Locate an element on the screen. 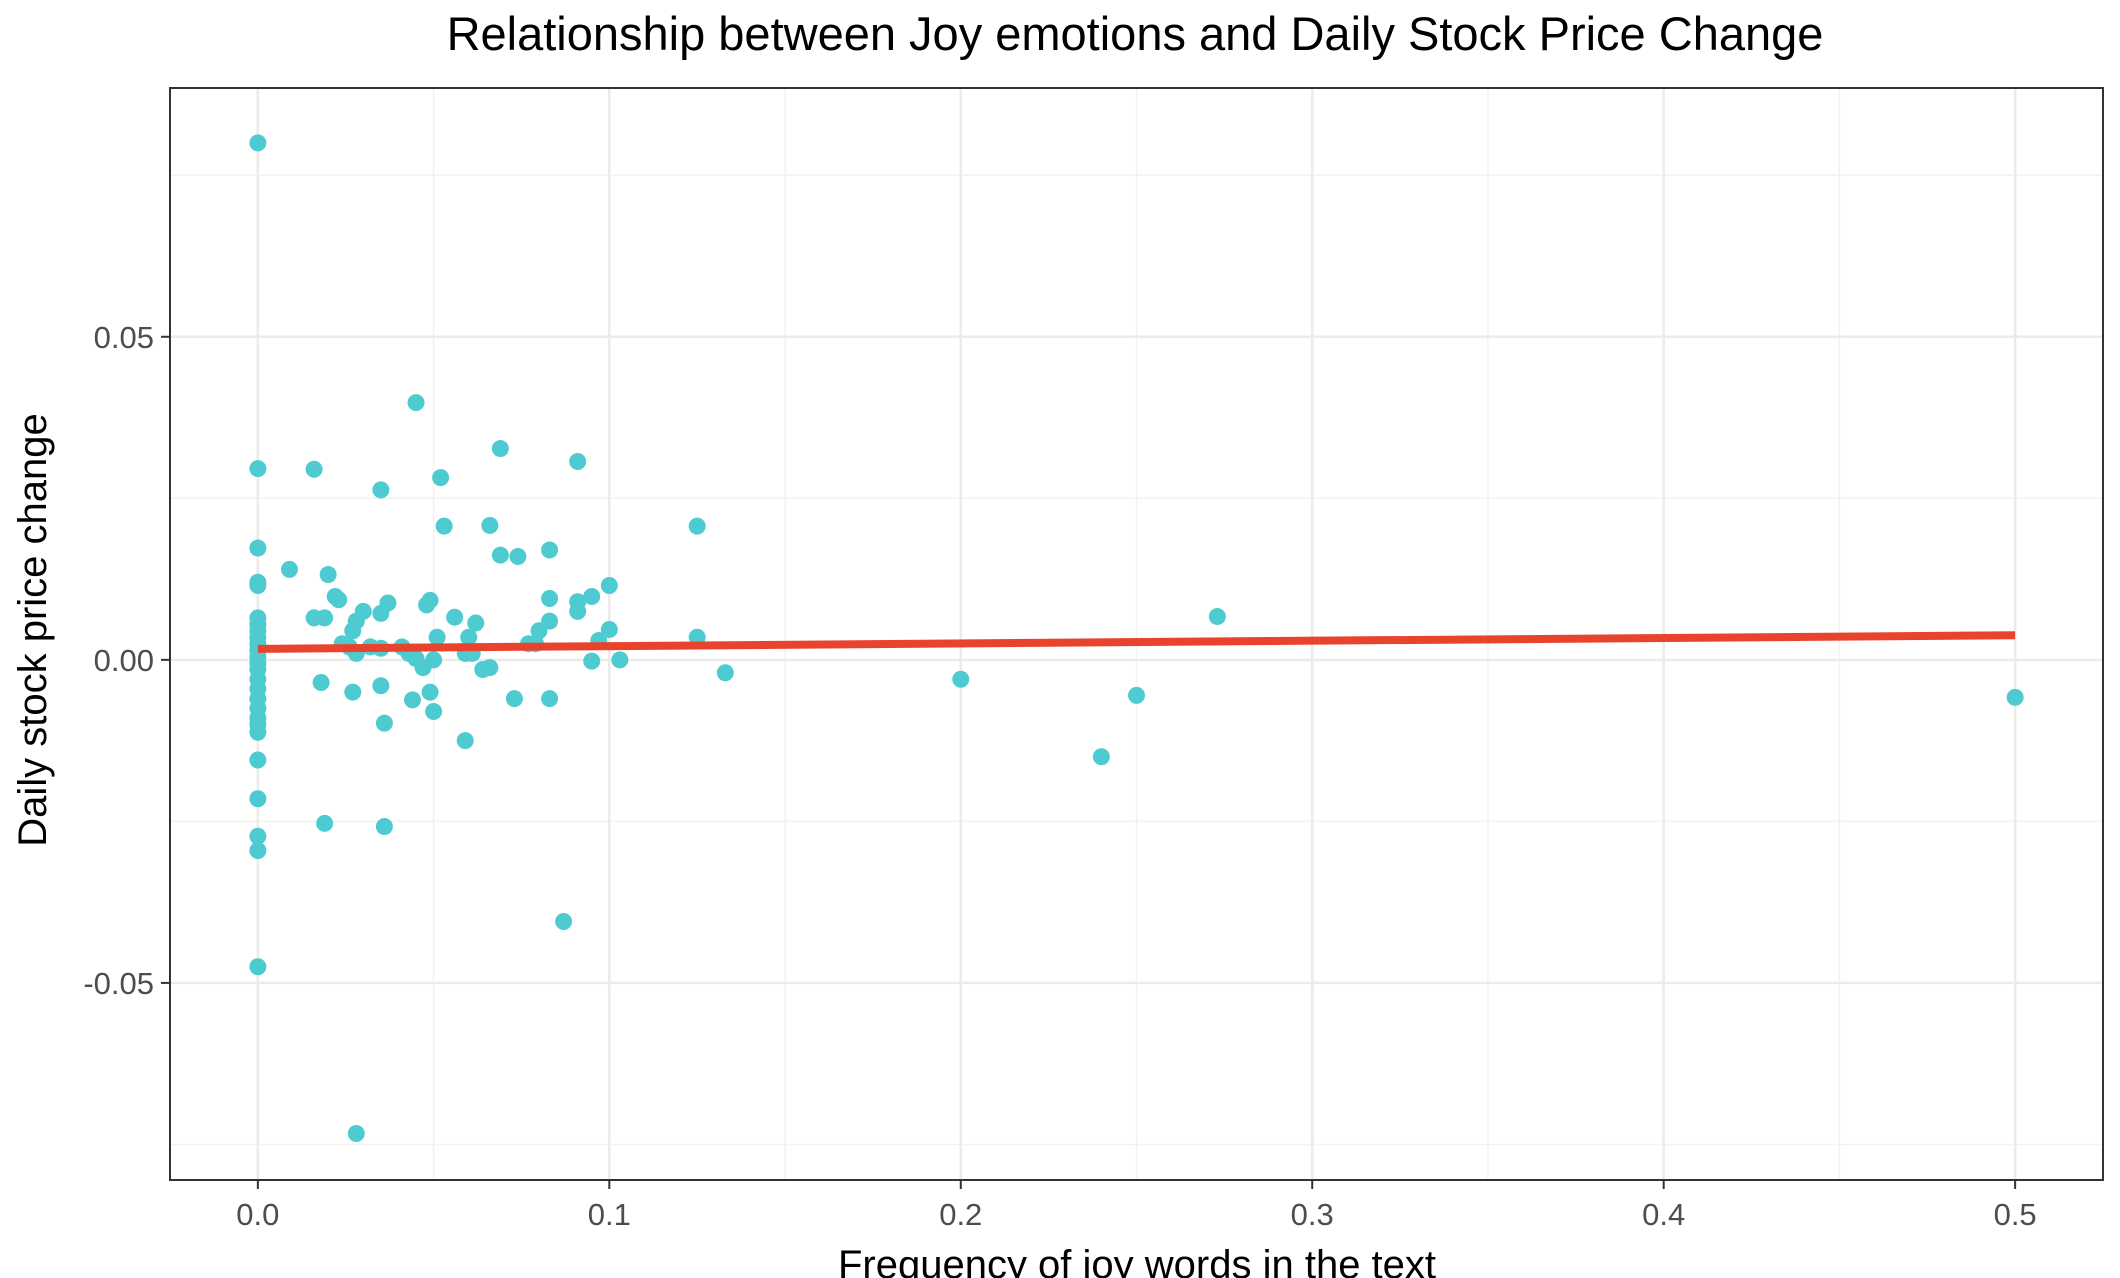 This screenshot has height=1278, width=2120. y-axis-title: Daily stock price change is located at coordinates (33, 630).